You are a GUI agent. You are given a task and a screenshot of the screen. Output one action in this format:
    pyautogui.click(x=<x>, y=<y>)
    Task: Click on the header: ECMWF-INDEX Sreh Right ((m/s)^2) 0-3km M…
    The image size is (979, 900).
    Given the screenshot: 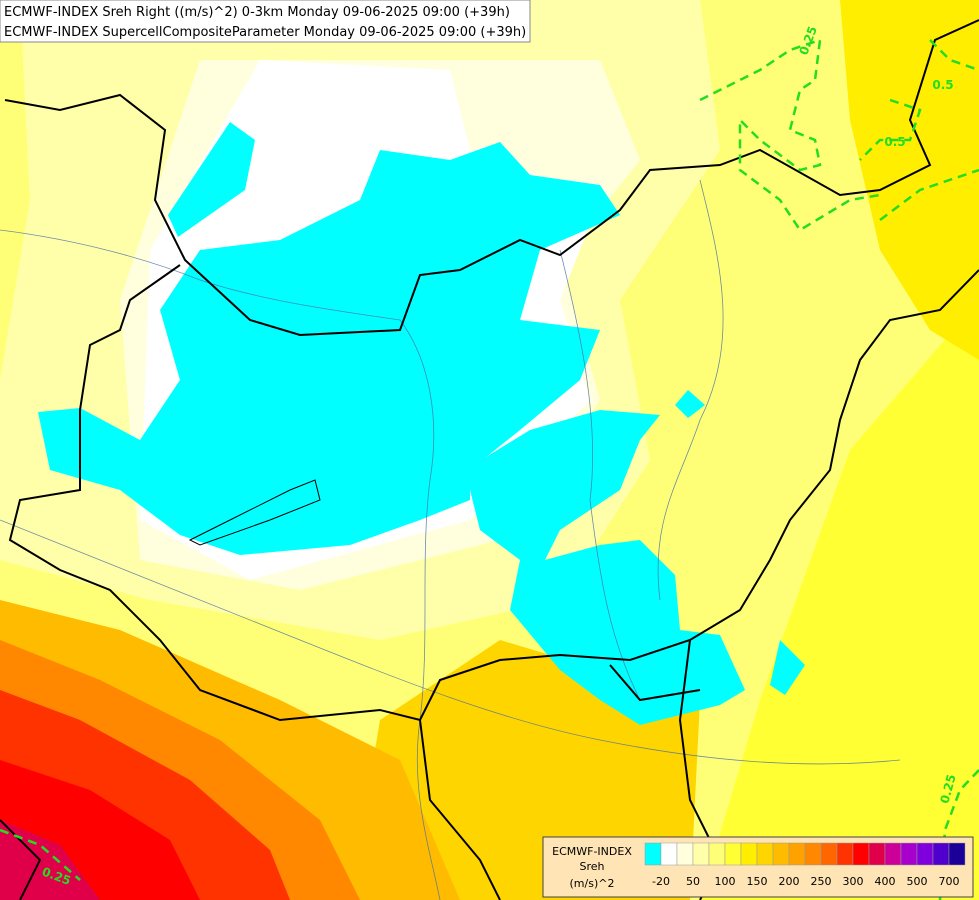 What is the action you would take?
    pyautogui.click(x=265, y=21)
    